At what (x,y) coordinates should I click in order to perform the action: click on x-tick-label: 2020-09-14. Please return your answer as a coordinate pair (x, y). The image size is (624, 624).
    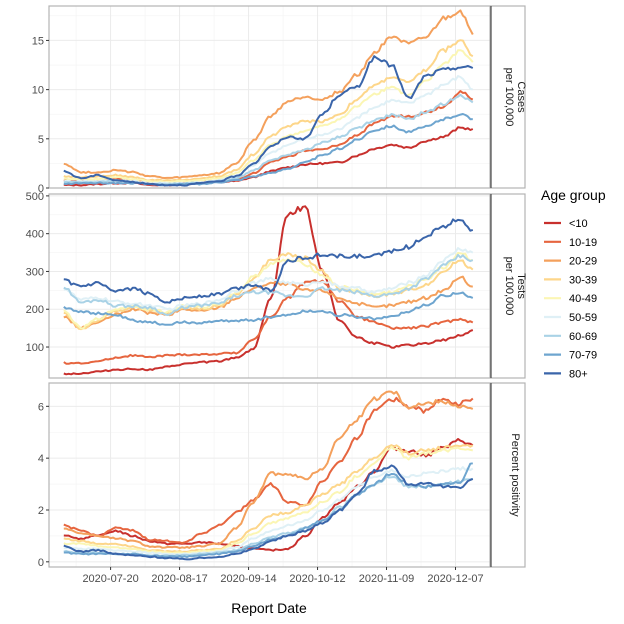
    Looking at the image, I should click on (248, 579).